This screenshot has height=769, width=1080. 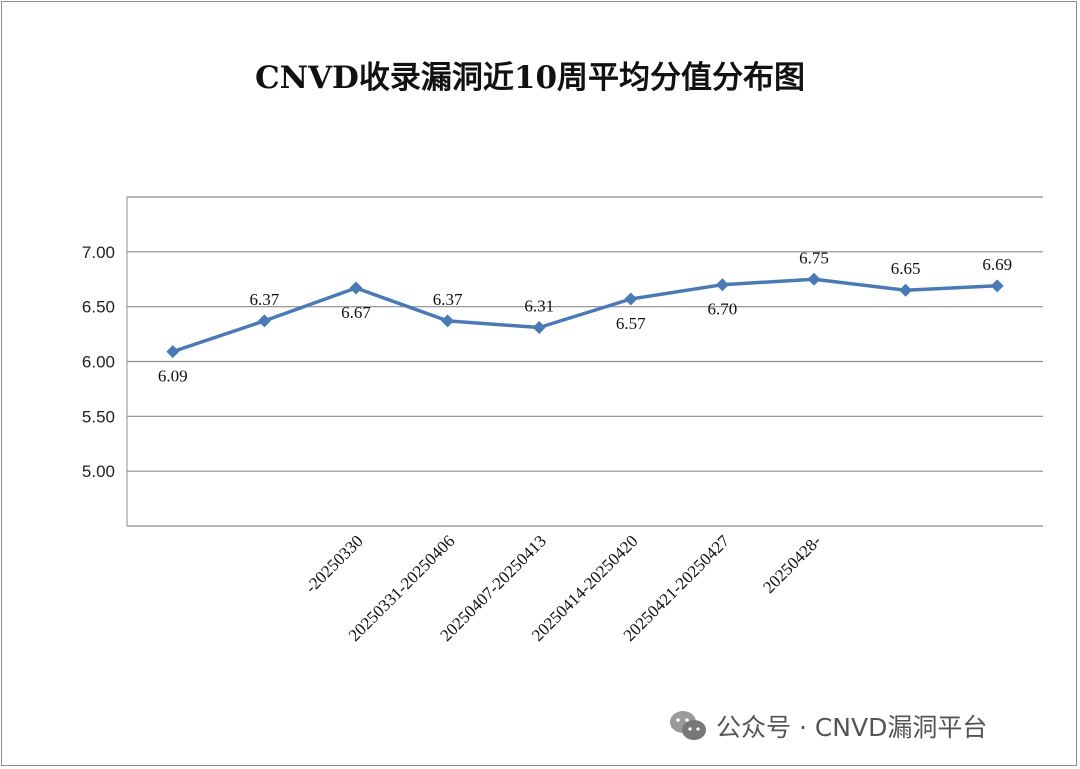 I want to click on y-tick-label: 7.00, so click(x=98, y=252).